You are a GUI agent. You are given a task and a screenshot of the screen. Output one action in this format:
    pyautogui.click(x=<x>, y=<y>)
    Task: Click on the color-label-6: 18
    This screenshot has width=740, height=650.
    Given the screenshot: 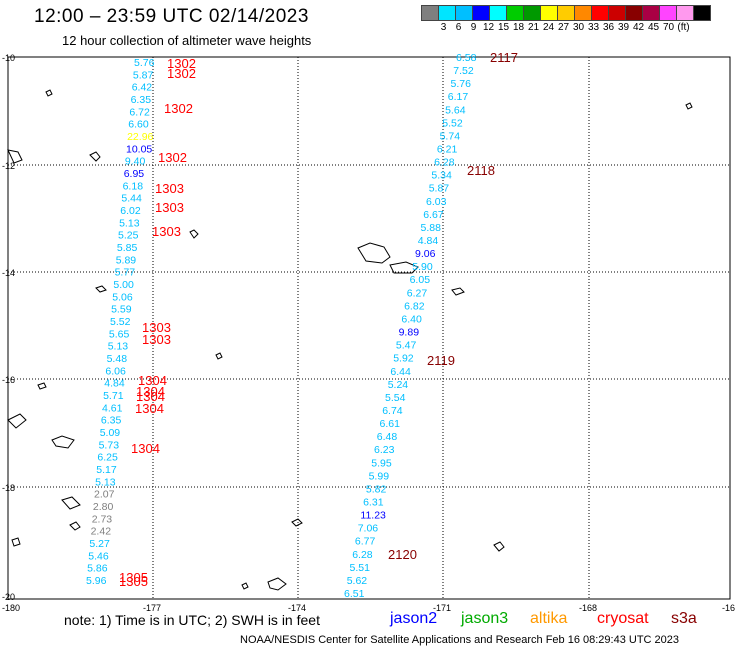 What is the action you would take?
    pyautogui.click(x=518, y=27)
    